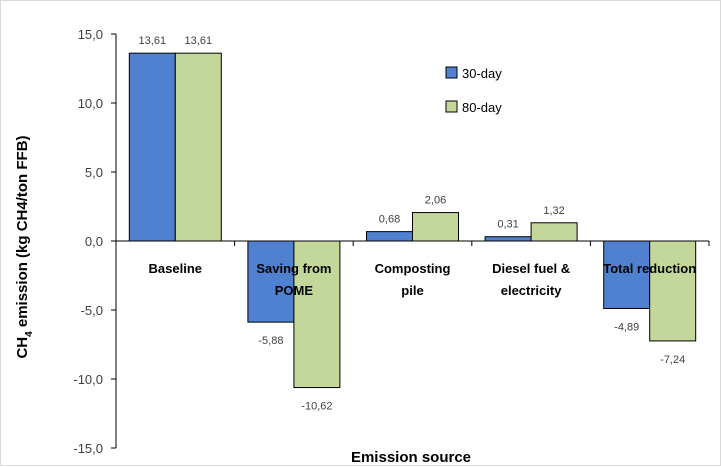 This screenshot has height=467, width=721. Describe the element at coordinates (451, 106) in the screenshot. I see `legend-swatch-80-day` at that location.